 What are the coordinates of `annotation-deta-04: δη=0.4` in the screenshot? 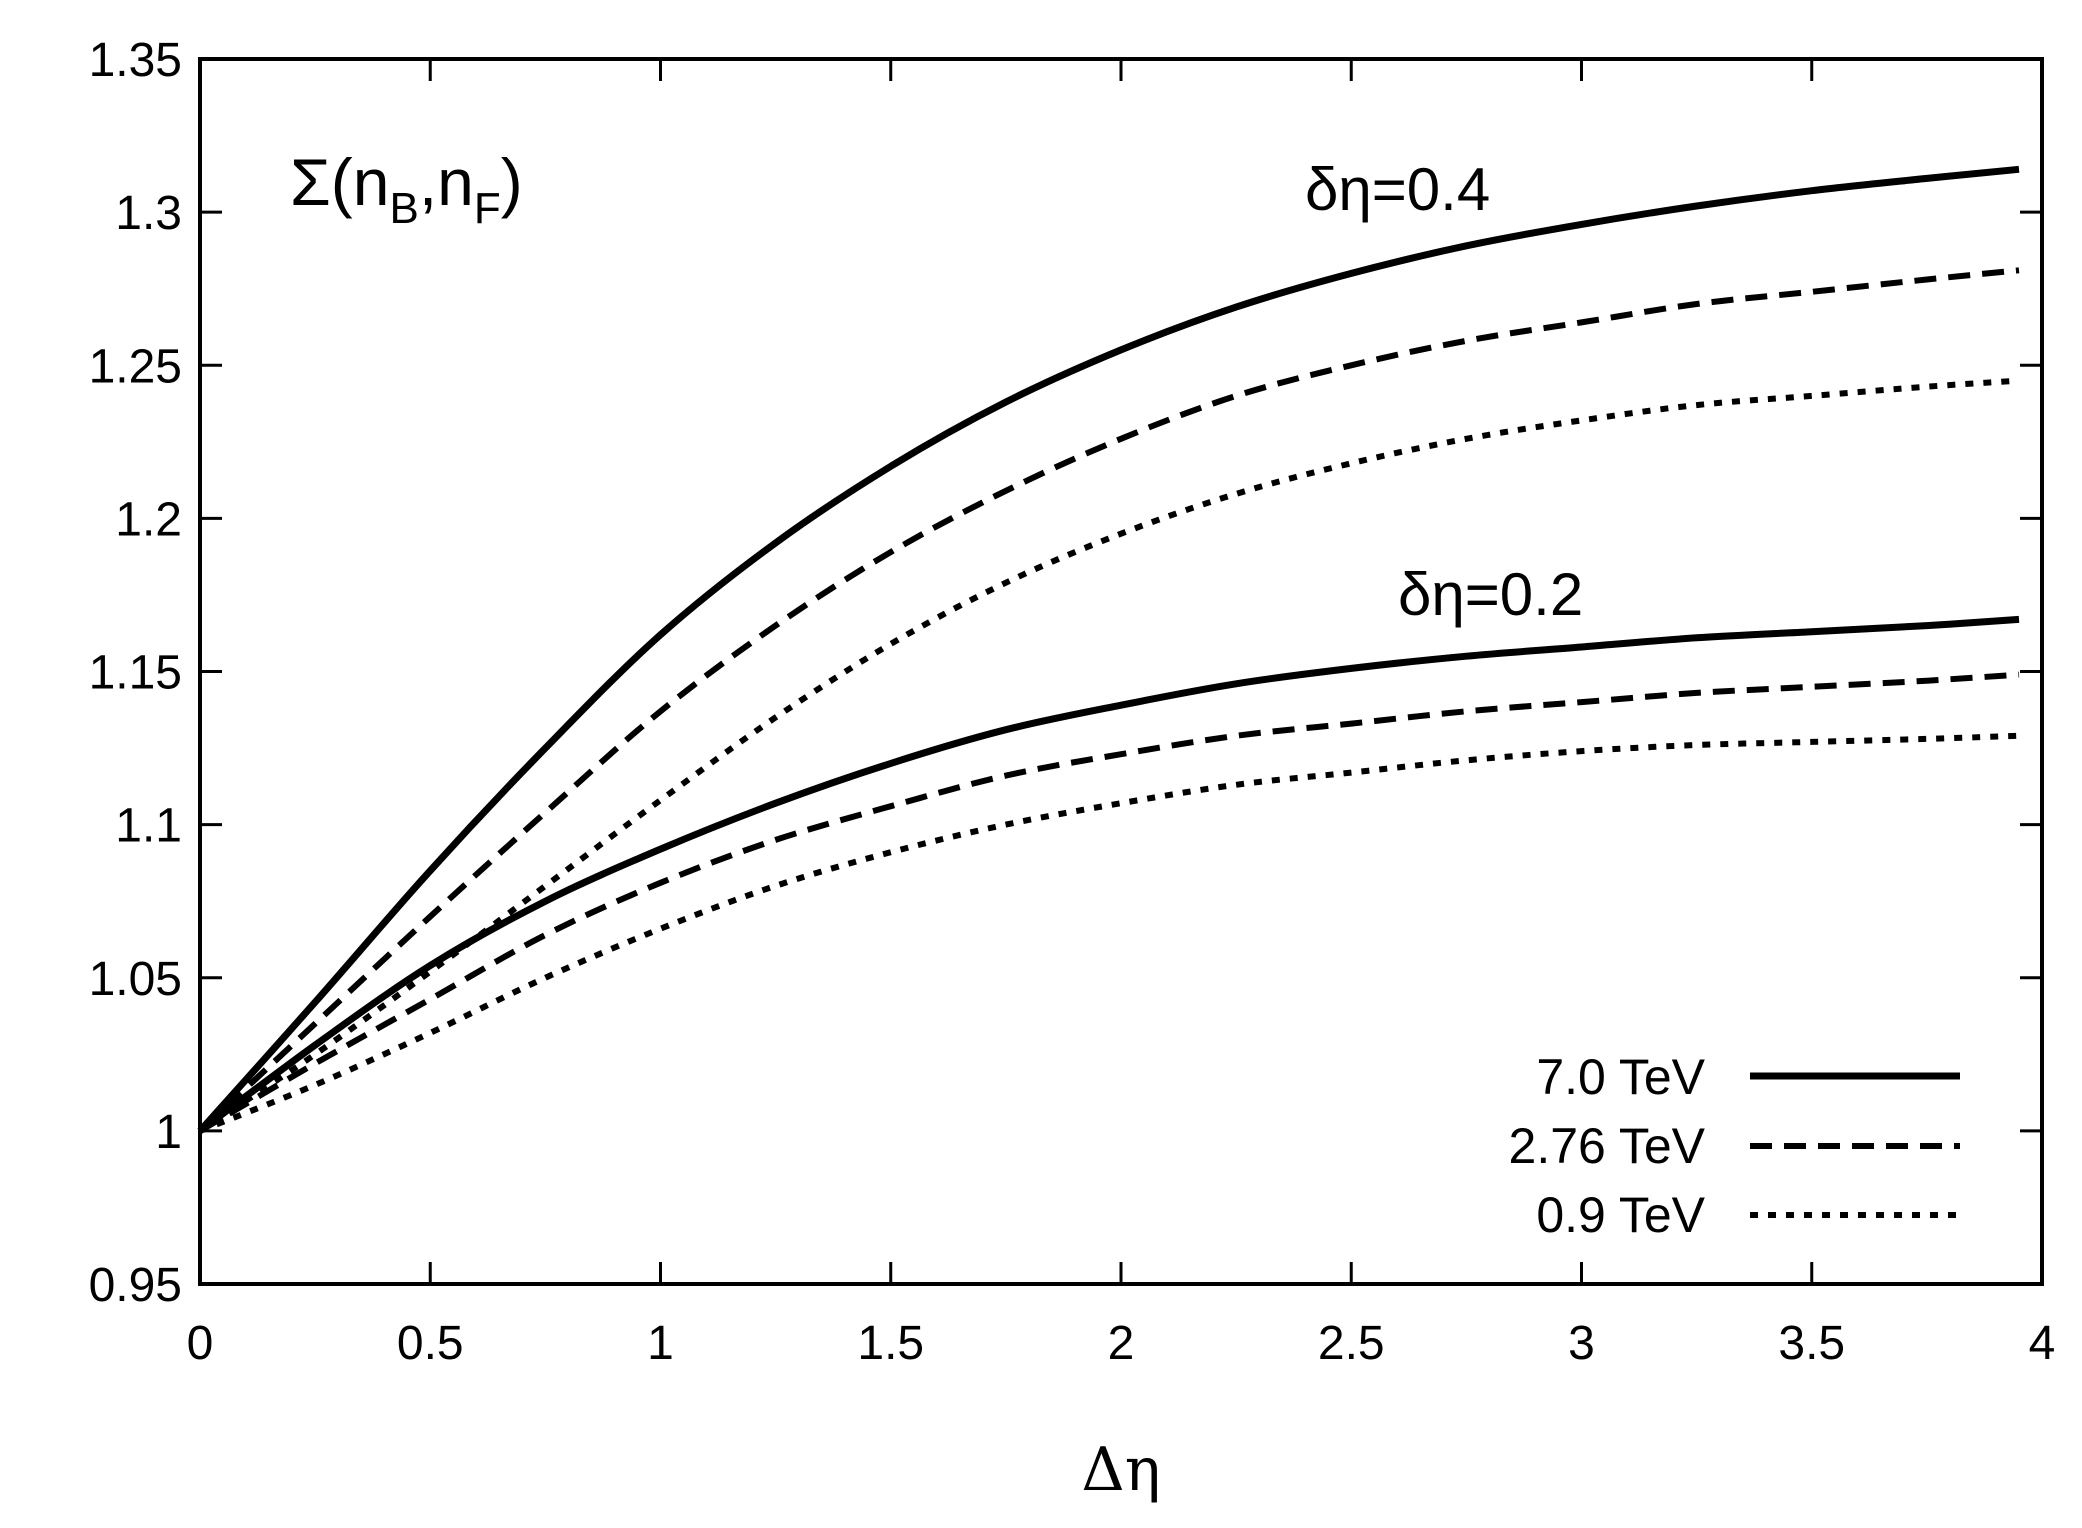 It's located at (1397, 189).